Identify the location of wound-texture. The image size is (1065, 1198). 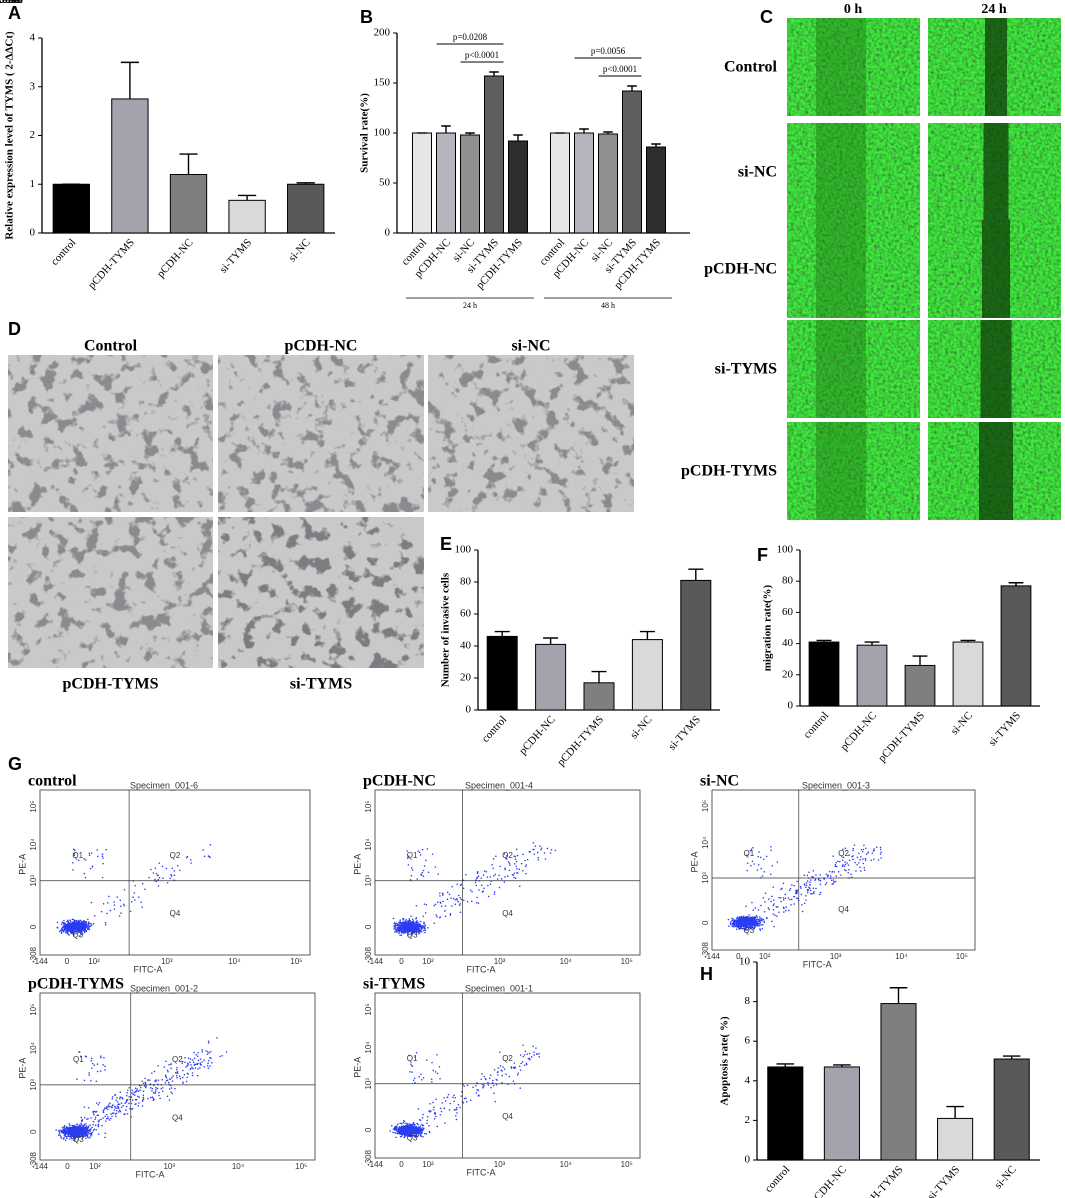
(853, 269).